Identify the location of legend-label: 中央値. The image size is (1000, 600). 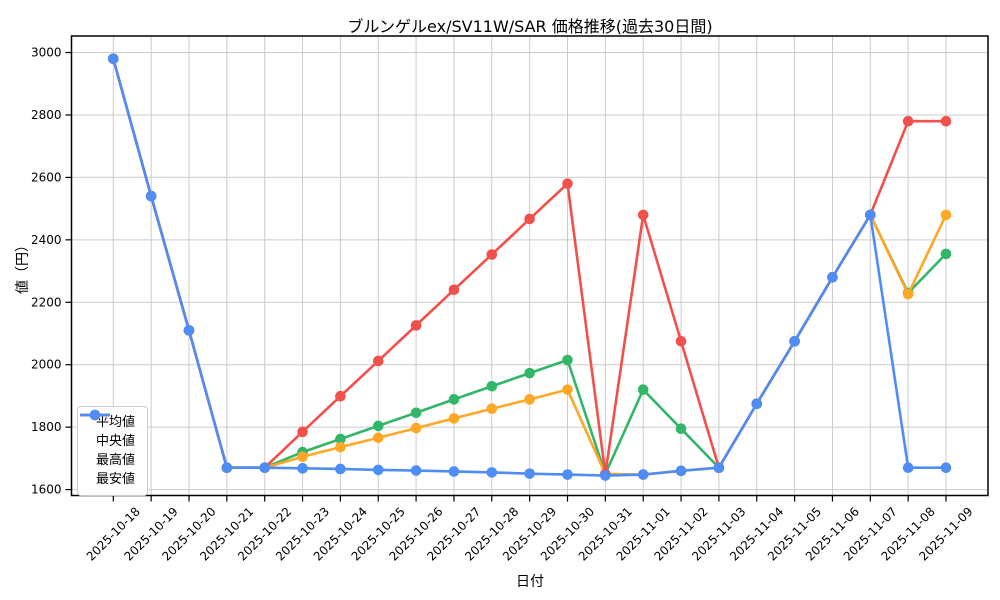
(116, 441).